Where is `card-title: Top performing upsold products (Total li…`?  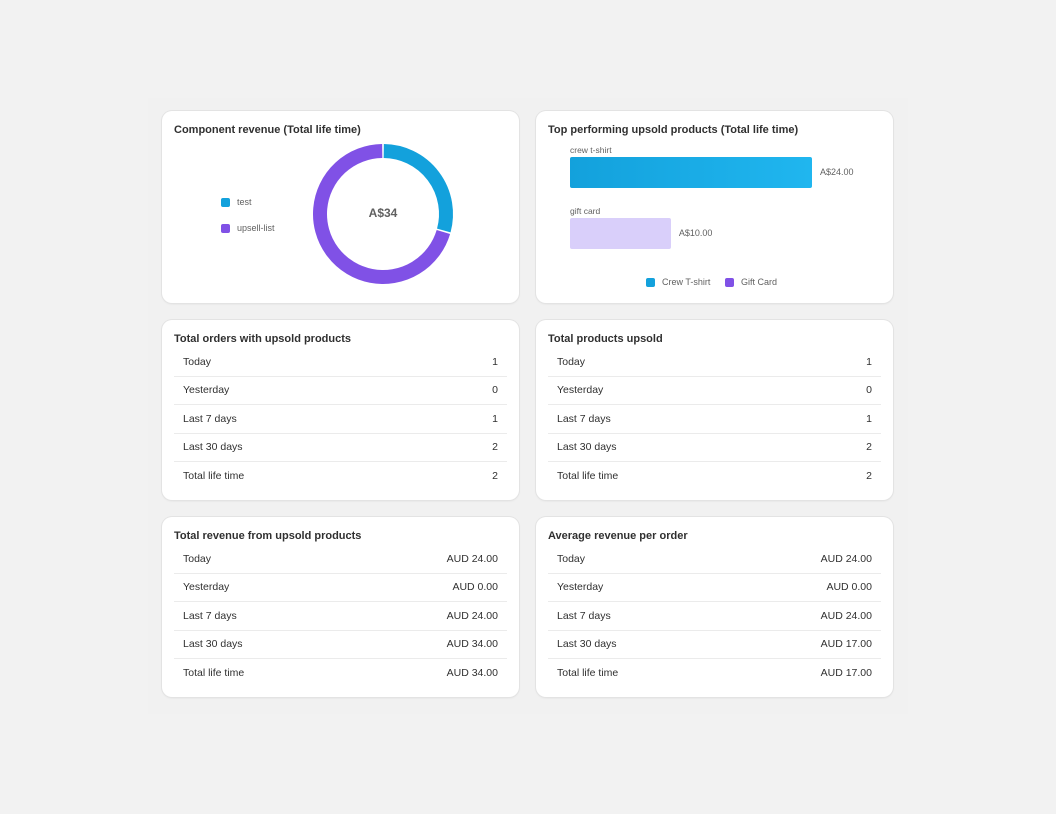 card-title: Top performing upsold products (Total li… is located at coordinates (673, 130).